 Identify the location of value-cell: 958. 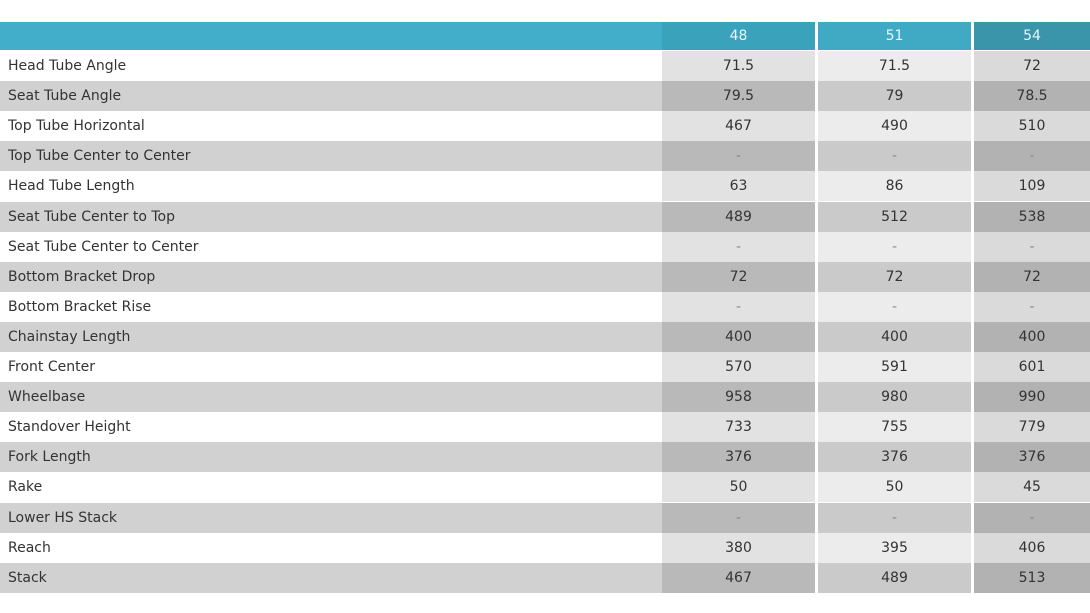
(738, 397).